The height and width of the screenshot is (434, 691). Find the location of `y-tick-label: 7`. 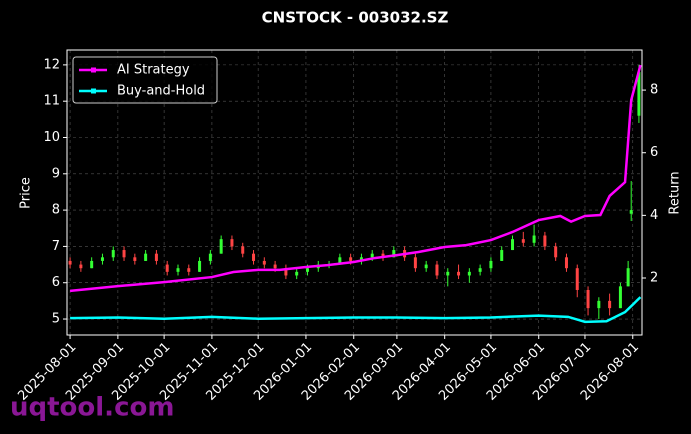

y-tick-label: 7 is located at coordinates (56, 246).